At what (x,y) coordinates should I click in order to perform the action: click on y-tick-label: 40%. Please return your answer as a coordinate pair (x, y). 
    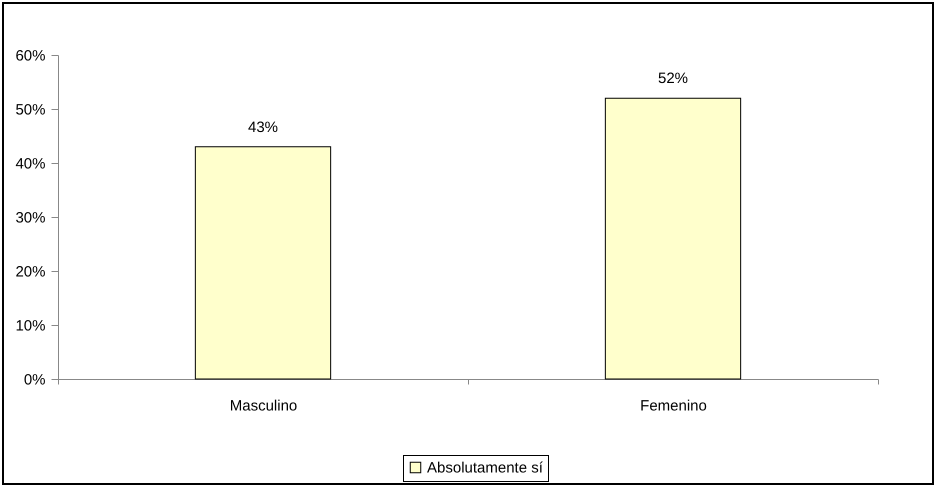
    Looking at the image, I should click on (30, 164).